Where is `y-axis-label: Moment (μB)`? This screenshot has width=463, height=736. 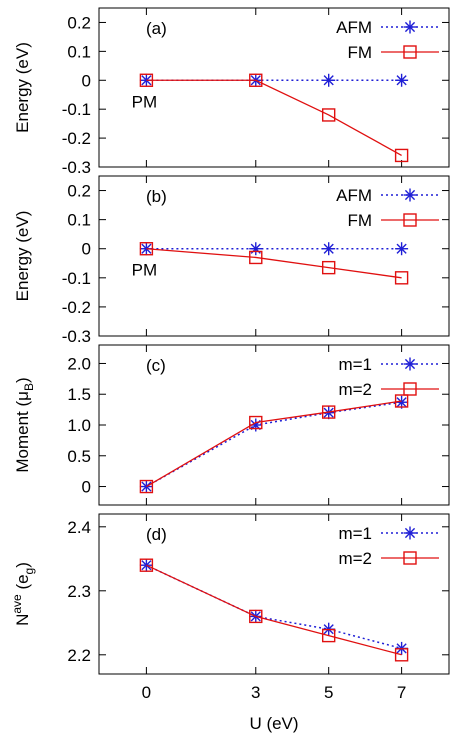
y-axis-label: Moment (μB) is located at coordinates (24, 424).